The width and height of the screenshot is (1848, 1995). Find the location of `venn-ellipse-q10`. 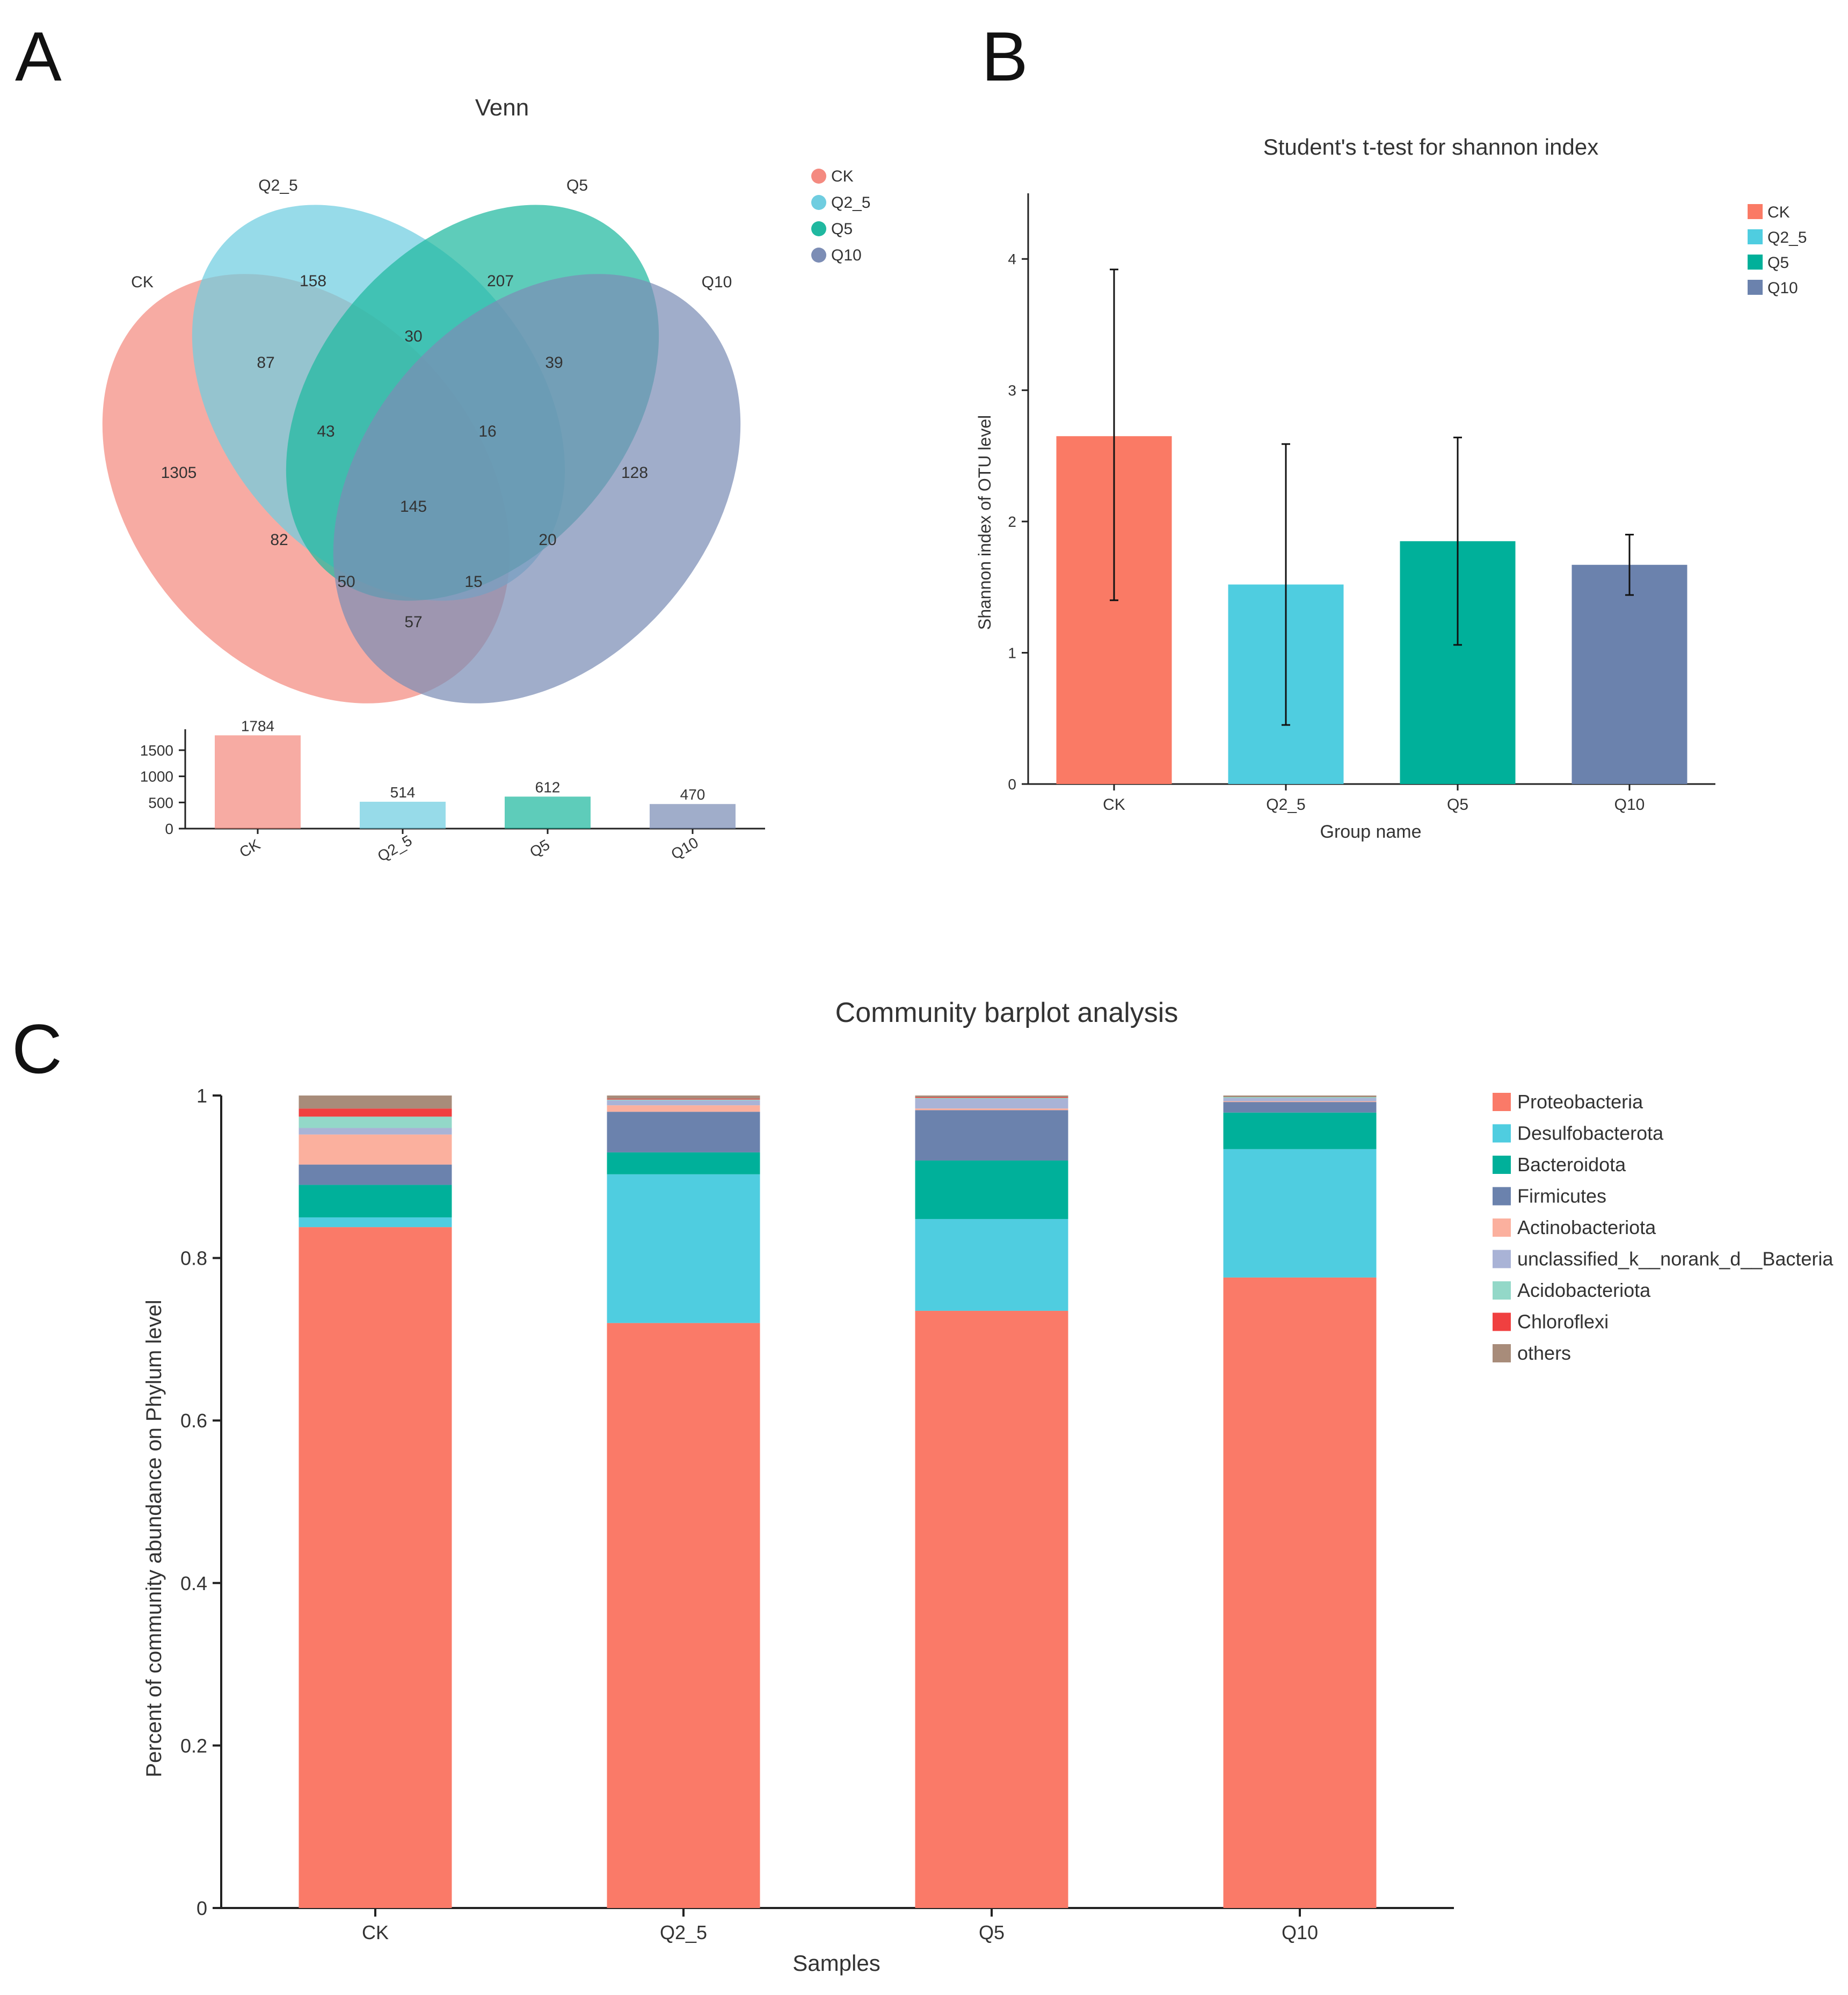

venn-ellipse-q10 is located at coordinates (537, 488).